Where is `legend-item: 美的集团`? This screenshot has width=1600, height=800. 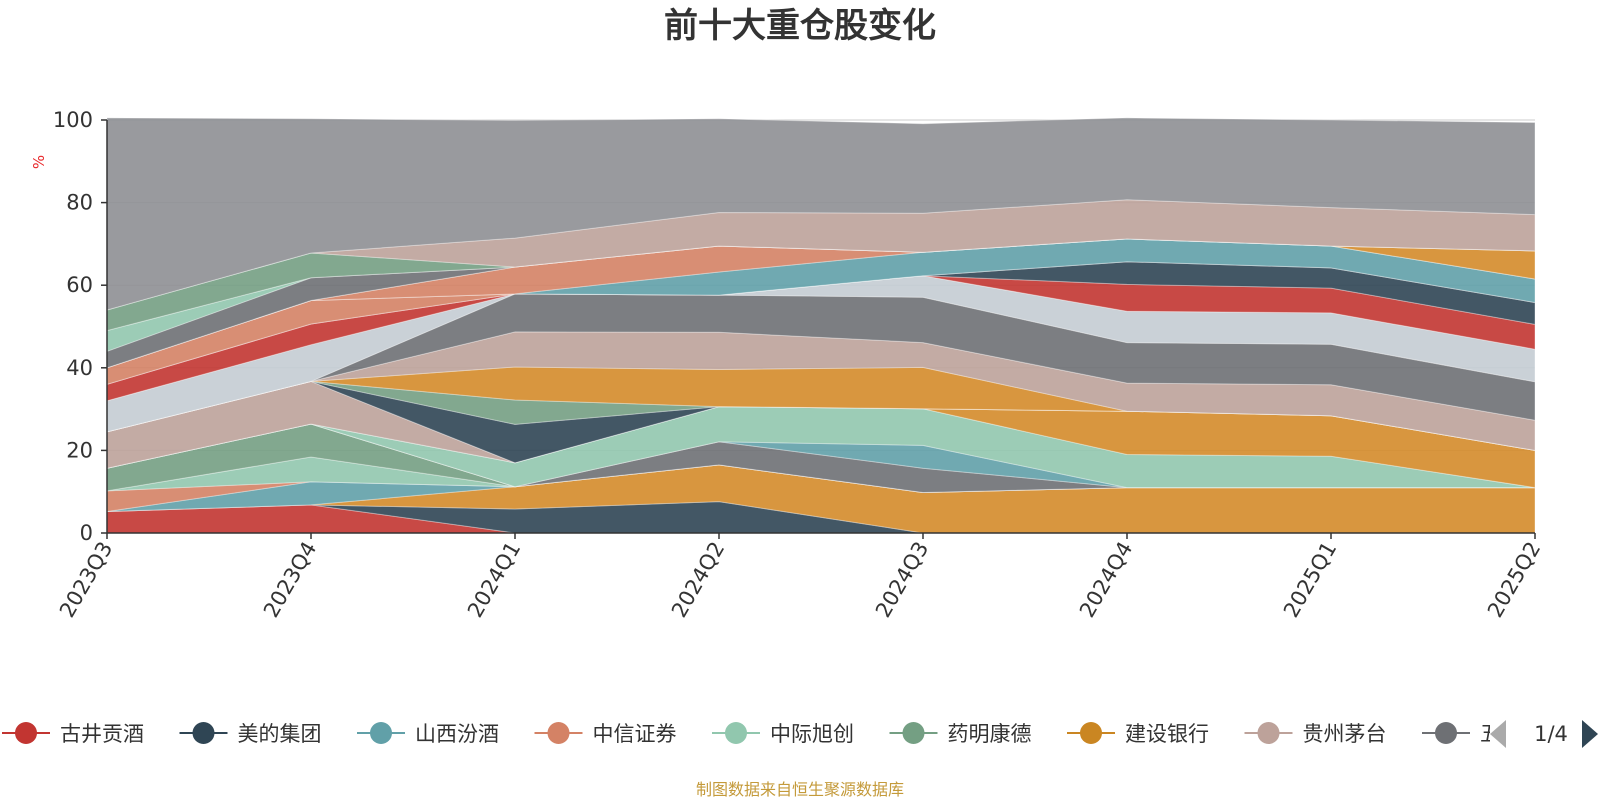 legend-item: 美的集团 is located at coordinates (250, 734).